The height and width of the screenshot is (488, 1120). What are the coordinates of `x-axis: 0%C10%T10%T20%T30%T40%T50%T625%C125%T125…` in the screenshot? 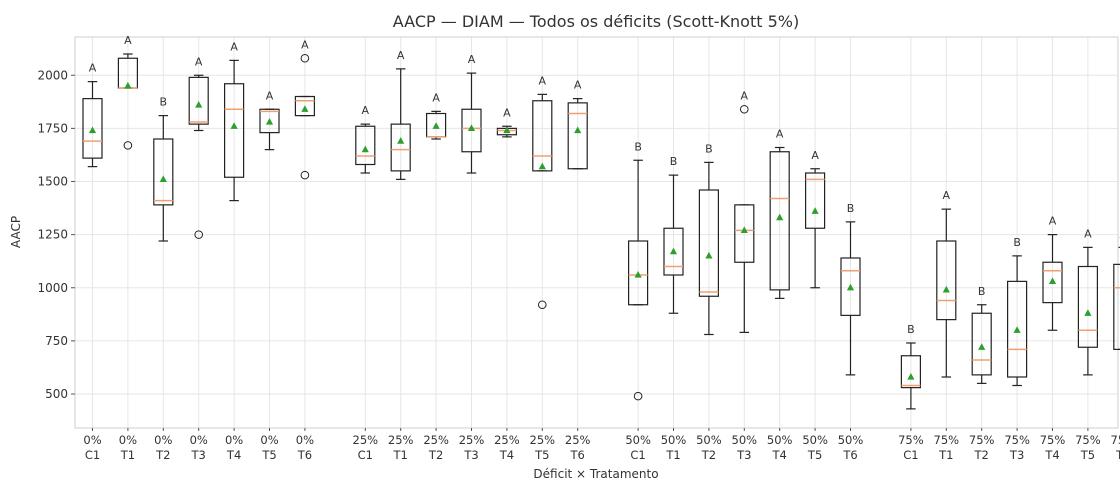 It's located at (601, 445).